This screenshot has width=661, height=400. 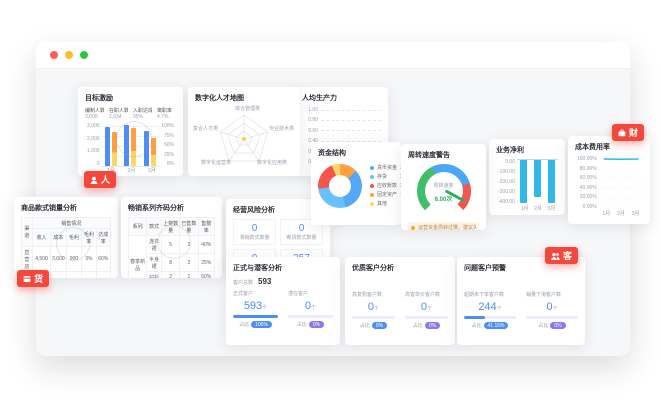 What do you see at coordinates (555, 256) in the screenshot?
I see `users-icon` at bounding box center [555, 256].